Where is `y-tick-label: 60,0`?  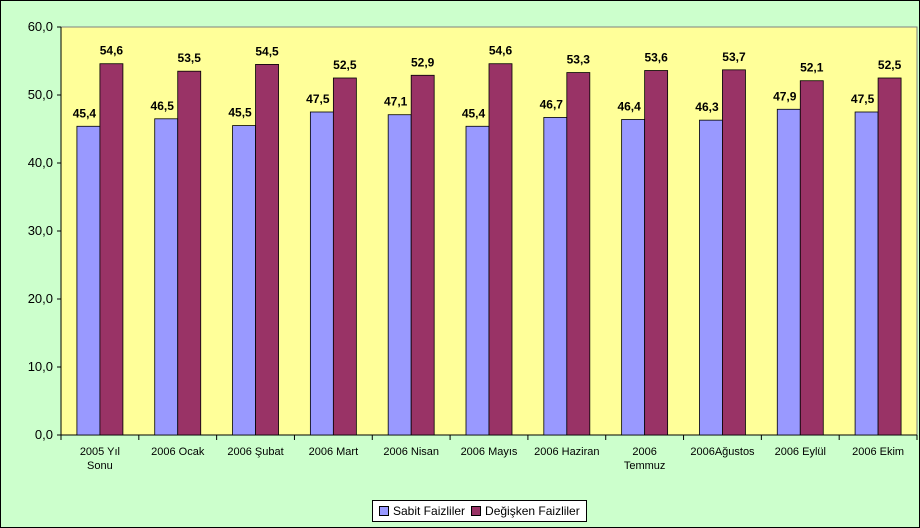
y-tick-label: 60,0 is located at coordinates (40, 26).